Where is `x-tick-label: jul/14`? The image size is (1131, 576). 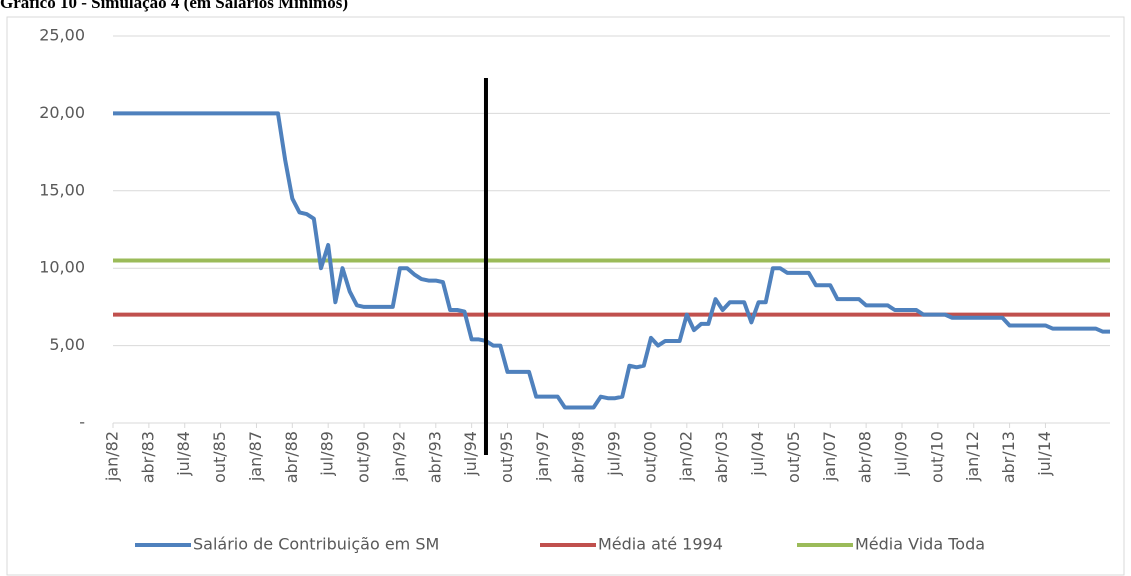
x-tick-label: jul/14 is located at coordinates (1044, 454).